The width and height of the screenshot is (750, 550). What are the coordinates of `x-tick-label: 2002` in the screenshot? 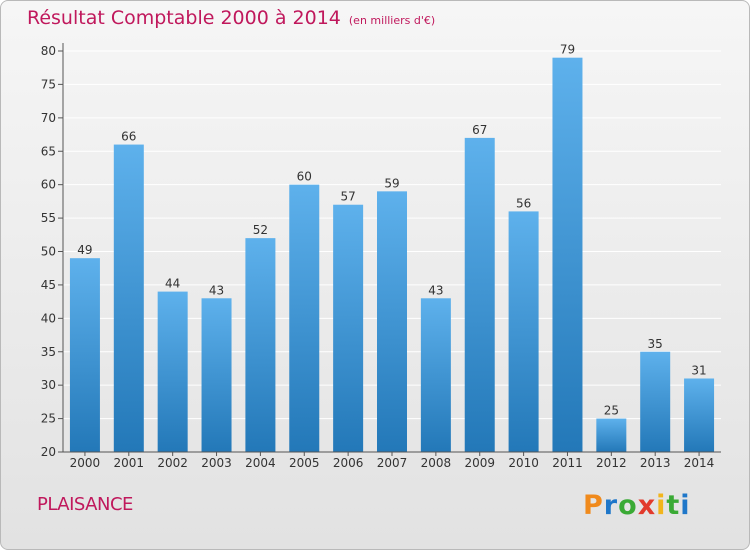 It's located at (172, 463).